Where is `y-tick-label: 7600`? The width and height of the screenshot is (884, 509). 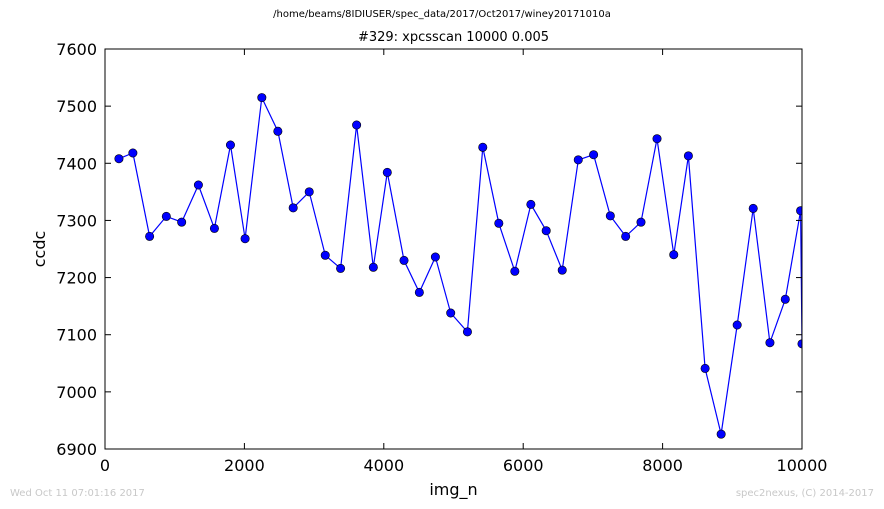 y-tick-label: 7600 is located at coordinates (76, 49).